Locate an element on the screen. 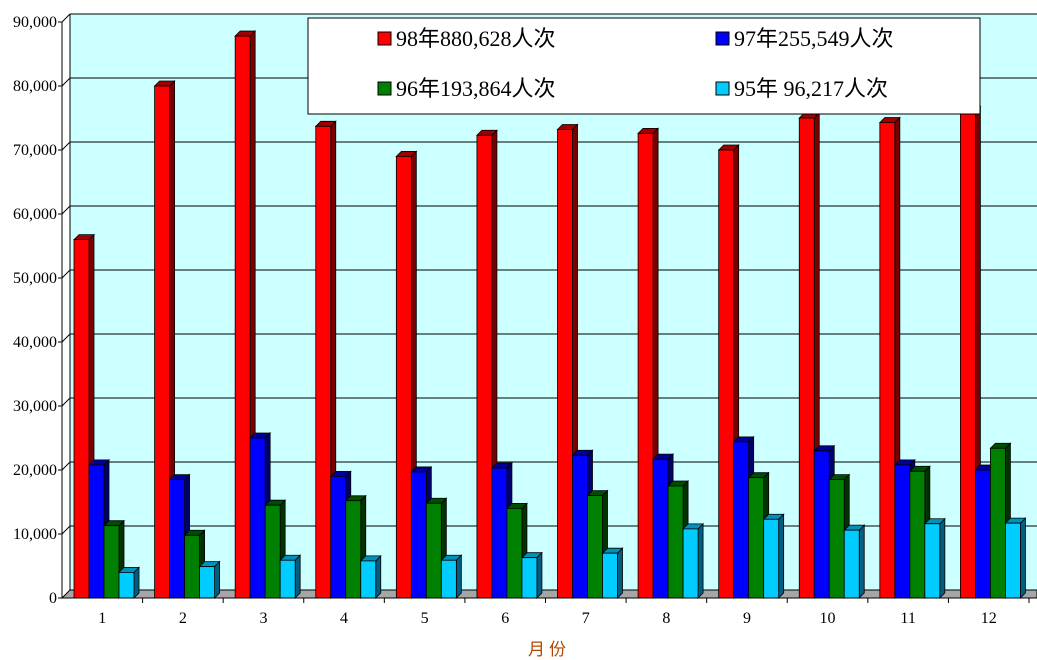 This screenshot has height=660, width=1037. x-tick-label: 2 is located at coordinates (183, 618).